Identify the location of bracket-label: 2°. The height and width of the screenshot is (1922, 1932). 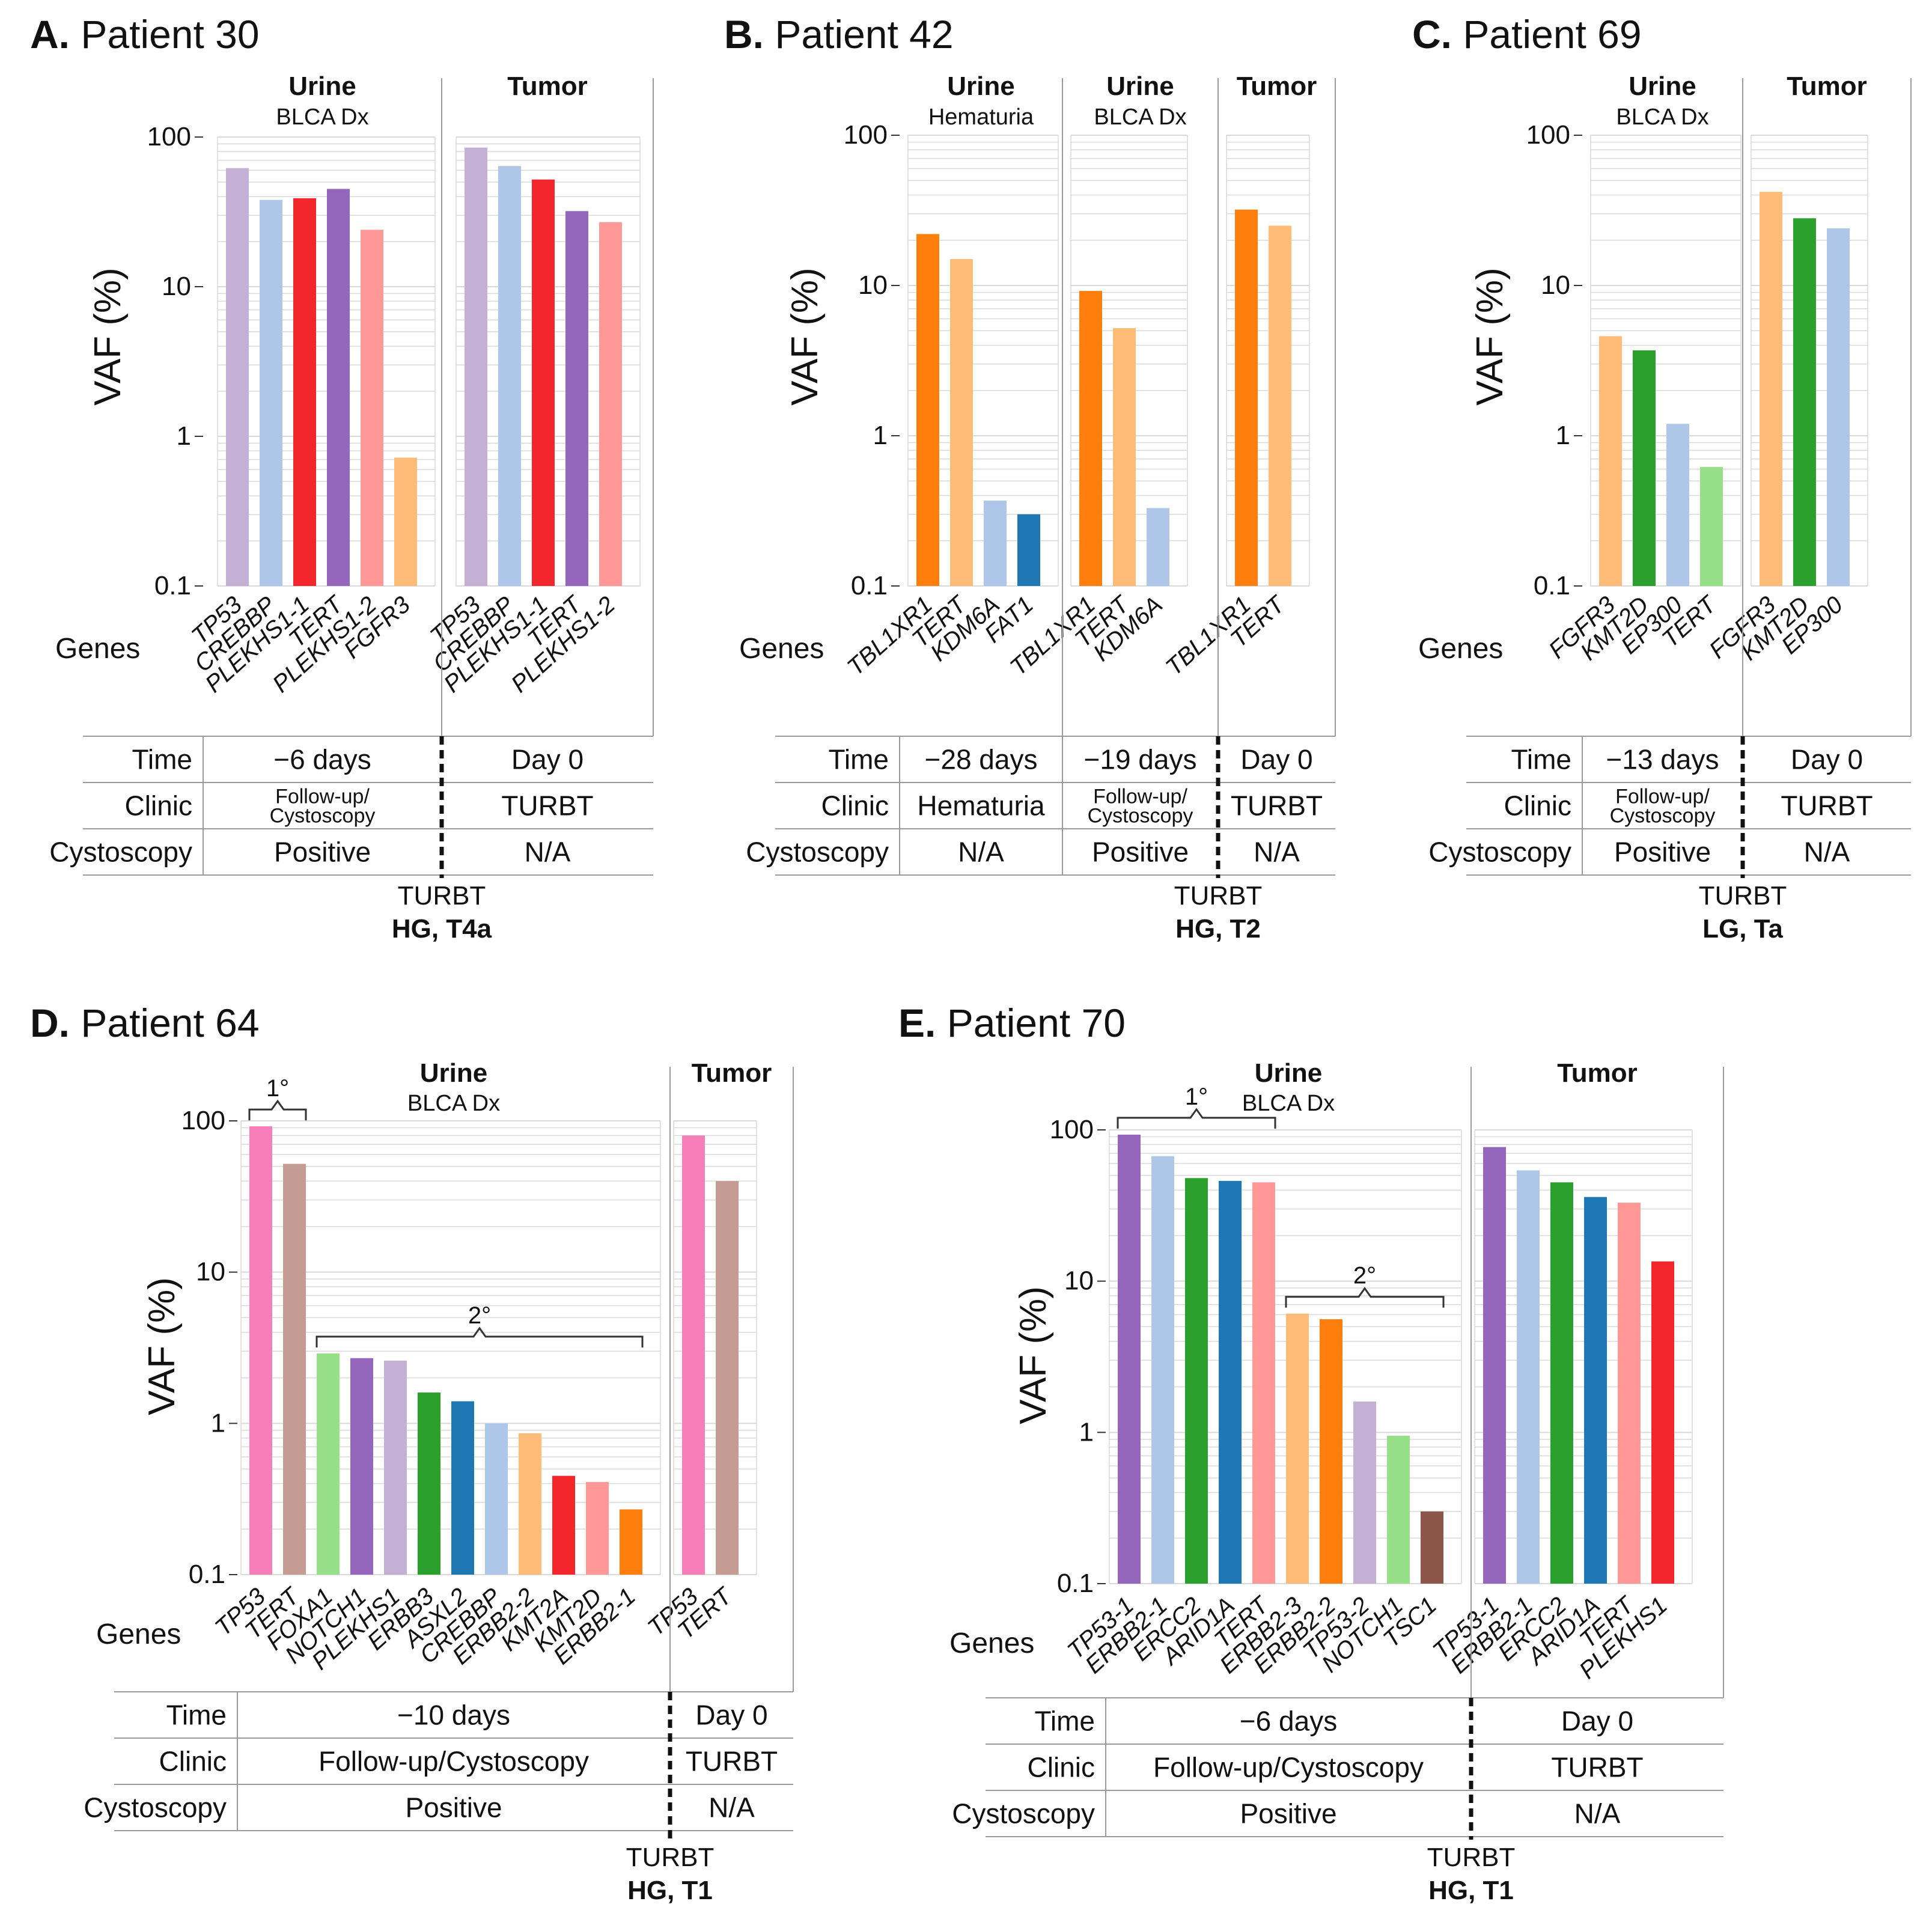
(479, 1315).